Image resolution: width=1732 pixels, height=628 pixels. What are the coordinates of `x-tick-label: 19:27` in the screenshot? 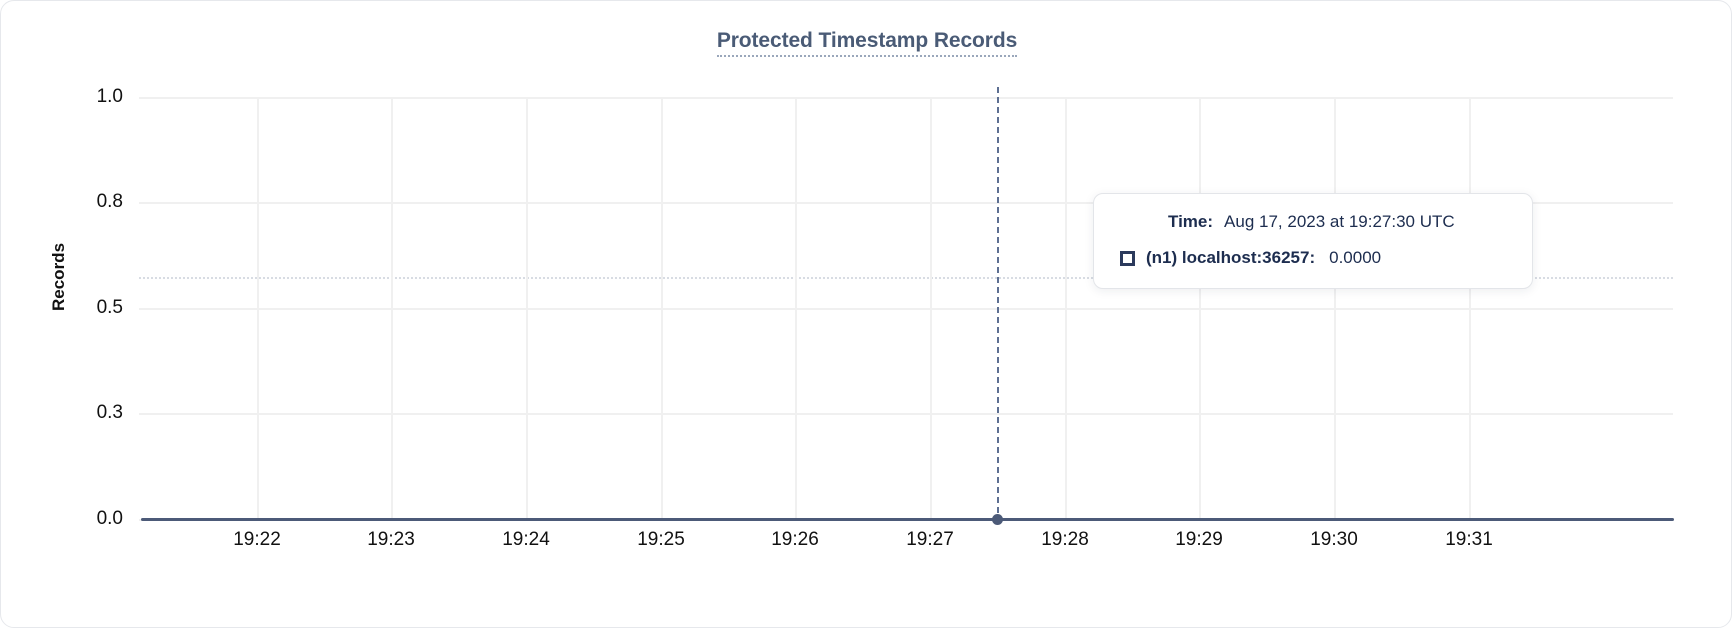 It's located at (930, 539).